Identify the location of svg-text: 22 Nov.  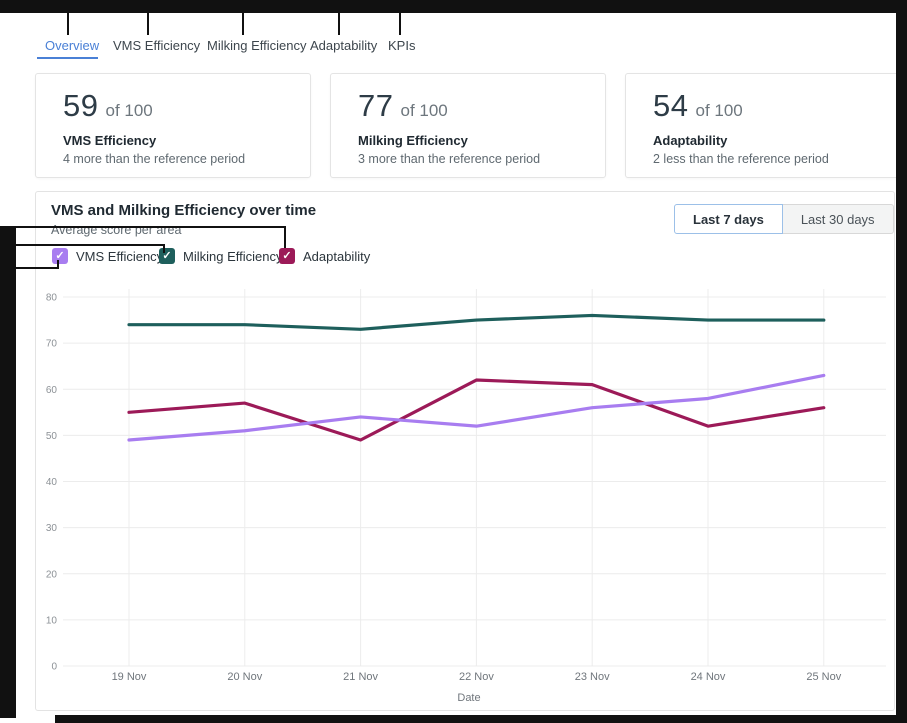
(476, 677).